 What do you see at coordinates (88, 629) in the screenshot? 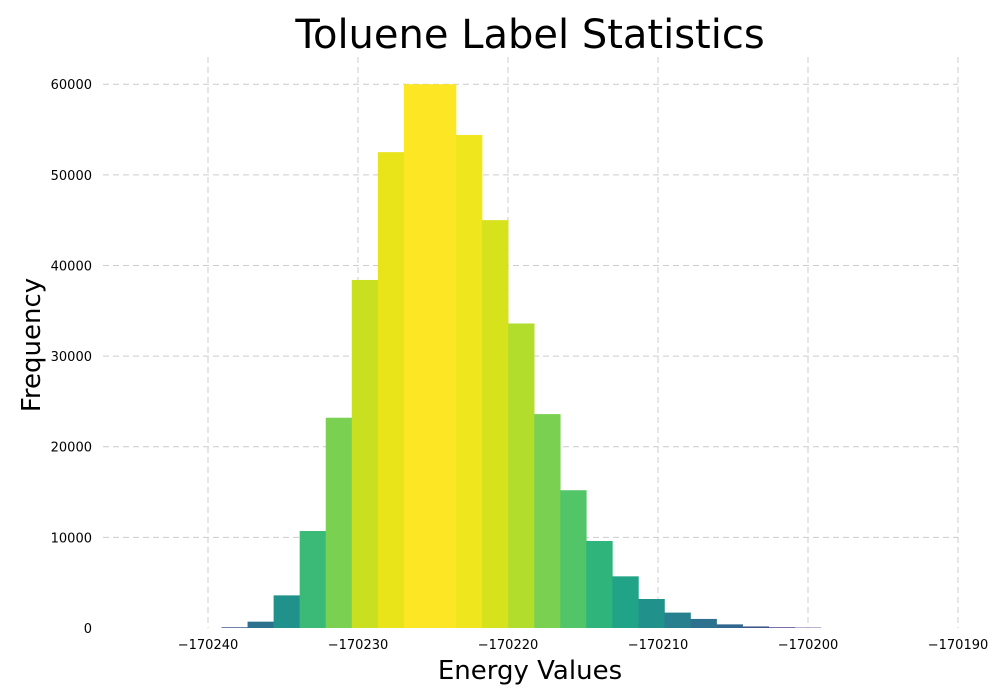
I see `y-tick-label: 0` at bounding box center [88, 629].